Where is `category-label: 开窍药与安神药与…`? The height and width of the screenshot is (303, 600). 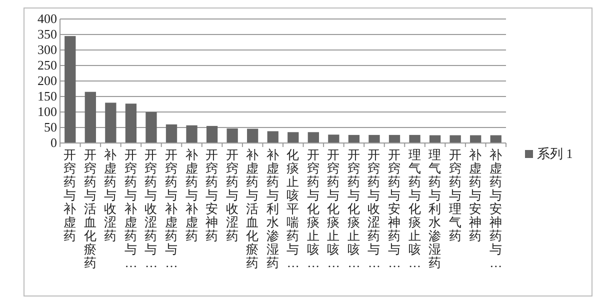 category-label: 开窍药与安神药与… is located at coordinates (394, 209).